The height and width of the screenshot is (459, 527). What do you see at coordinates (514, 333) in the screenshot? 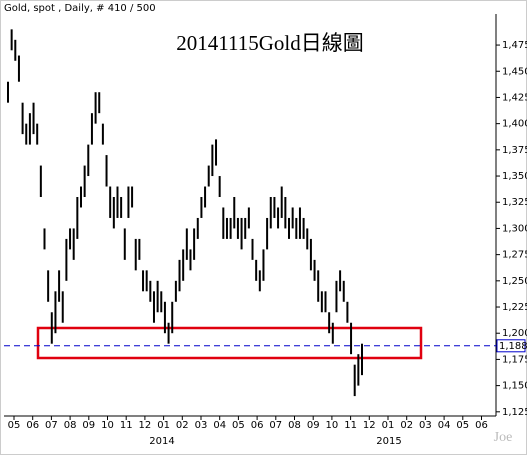
I see `y-tick-label: 1,200` at bounding box center [514, 333].